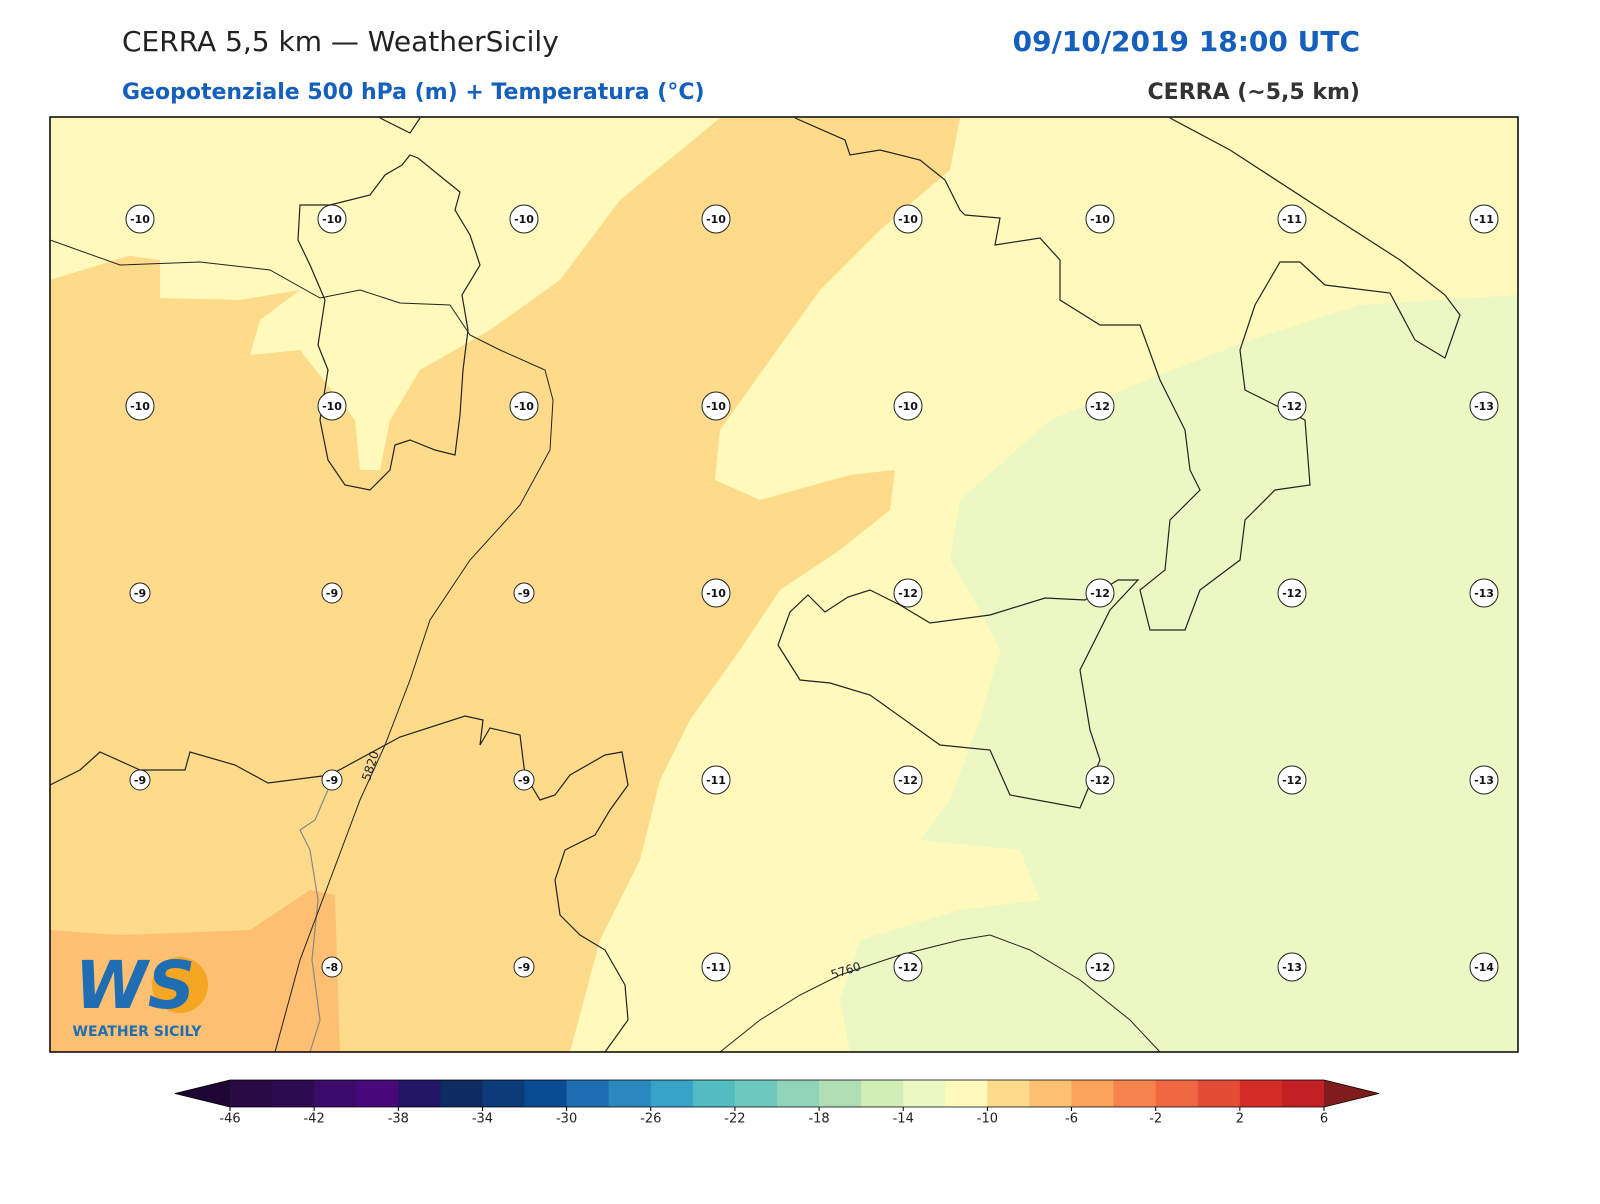 This screenshot has width=1600, height=1204. What do you see at coordinates (229, 1119) in the screenshot?
I see `colorbar-tick-label: -46` at bounding box center [229, 1119].